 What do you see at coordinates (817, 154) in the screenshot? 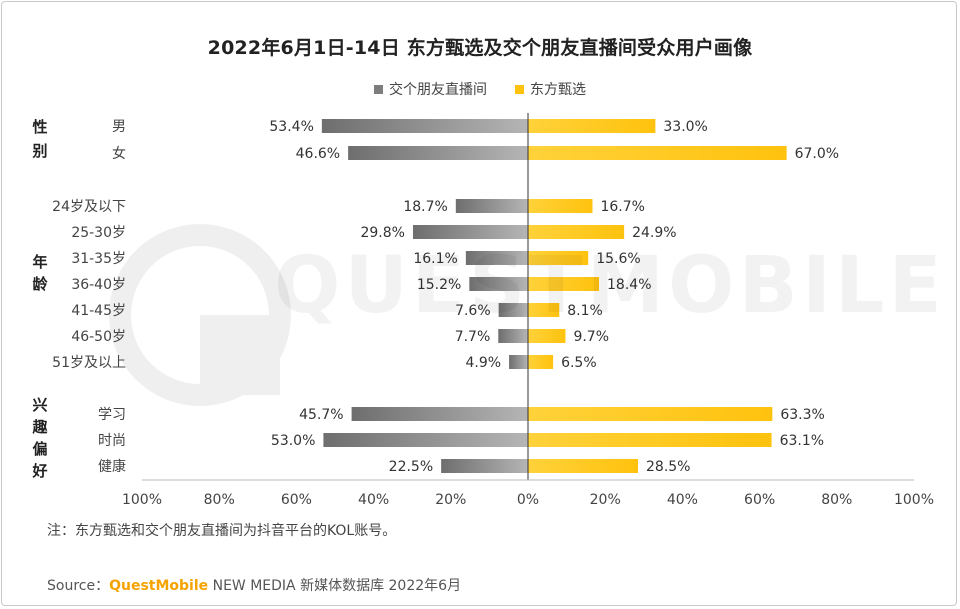
I see `value-label-right-1: 67.0%` at bounding box center [817, 154].